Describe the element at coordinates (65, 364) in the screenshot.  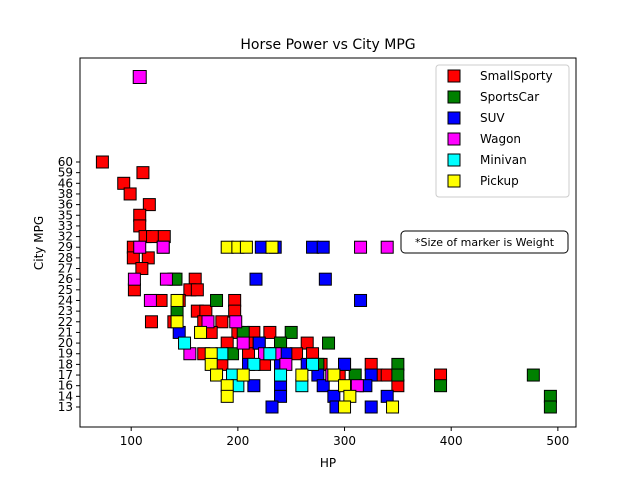
I see `y-tick-label: 18` at that location.